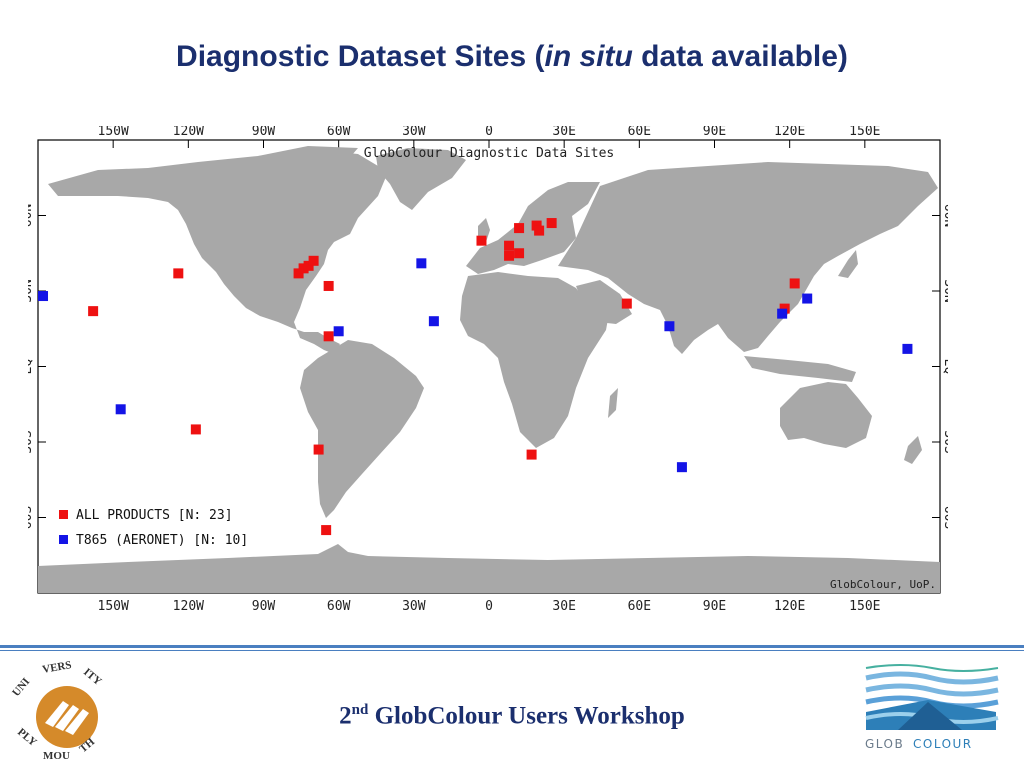 The image size is (1024, 768). Describe the element at coordinates (308, 157) in the screenshot. I see `land-arctic-islands` at that location.